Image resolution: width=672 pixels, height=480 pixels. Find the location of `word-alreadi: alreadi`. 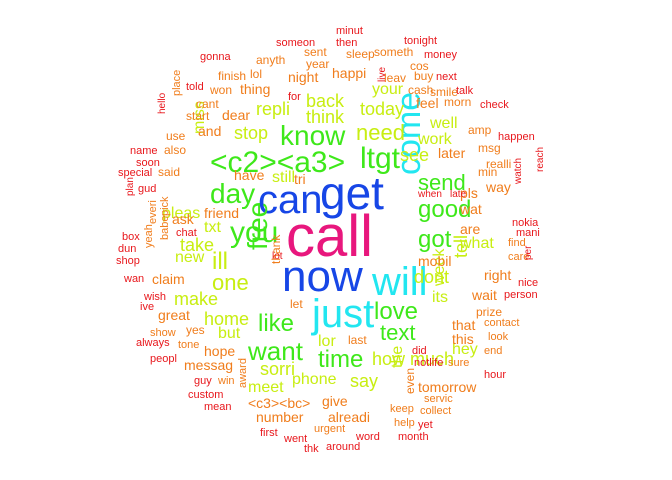

word-alreadi: alreadi is located at coordinates (349, 417).